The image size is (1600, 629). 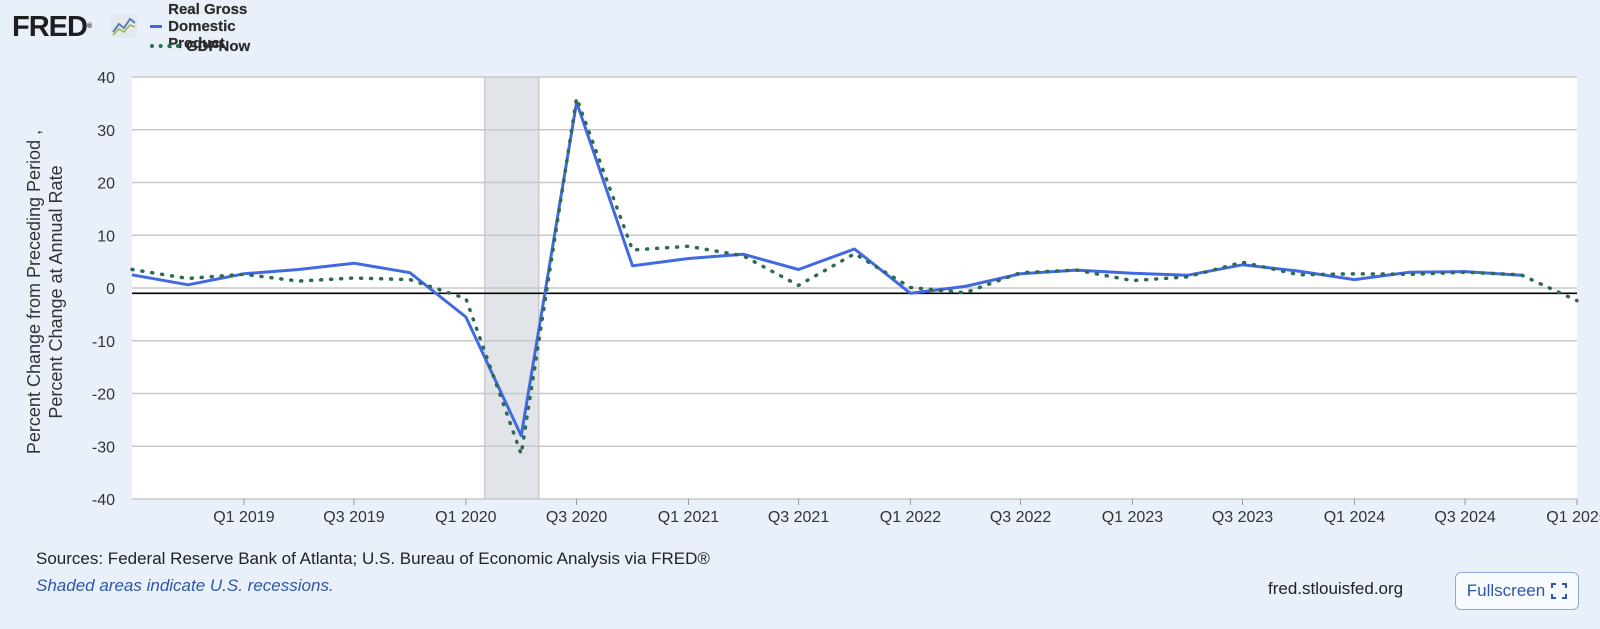 I want to click on y-tick-label: 40, so click(x=106, y=78).